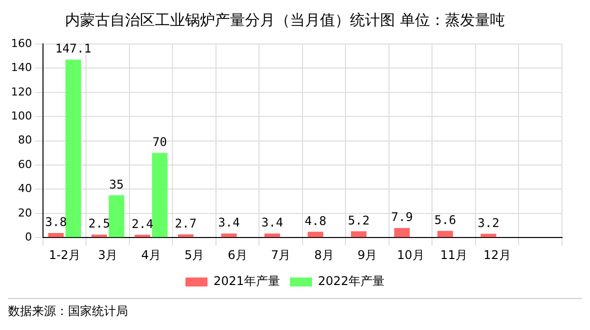 This screenshot has height=330, width=590. I want to click on y-tick-label: 20, so click(25, 213).